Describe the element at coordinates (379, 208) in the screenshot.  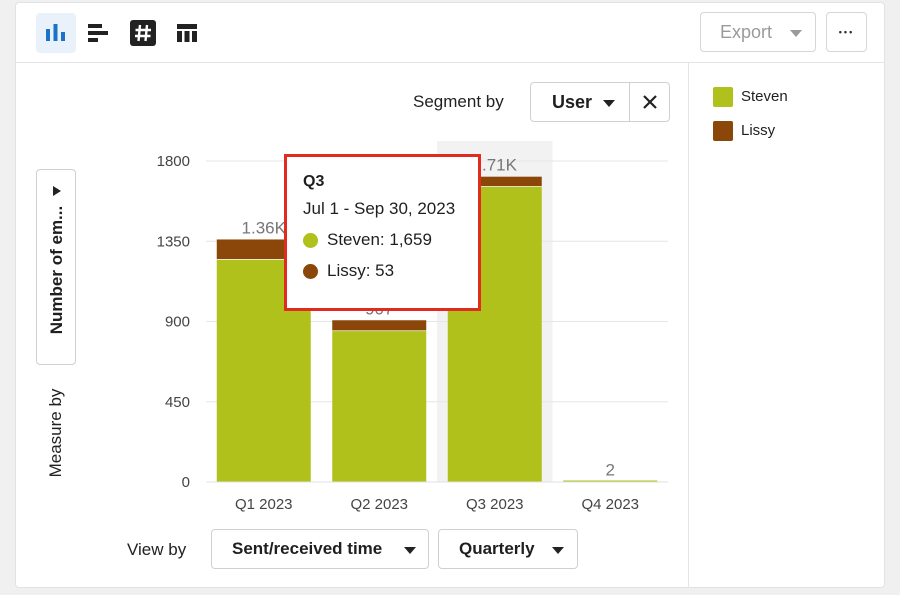
I see `tooltip-date-range: Jul 1 - Sep 30, 2023` at that location.